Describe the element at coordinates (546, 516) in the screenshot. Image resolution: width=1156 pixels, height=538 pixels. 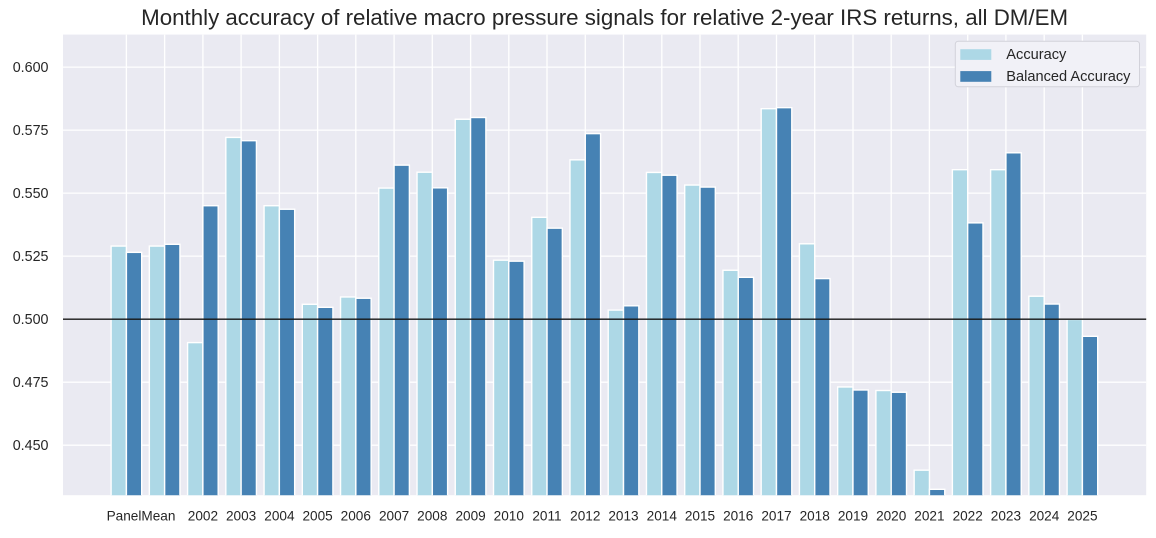
I see `svg-text: 2011` at that location.